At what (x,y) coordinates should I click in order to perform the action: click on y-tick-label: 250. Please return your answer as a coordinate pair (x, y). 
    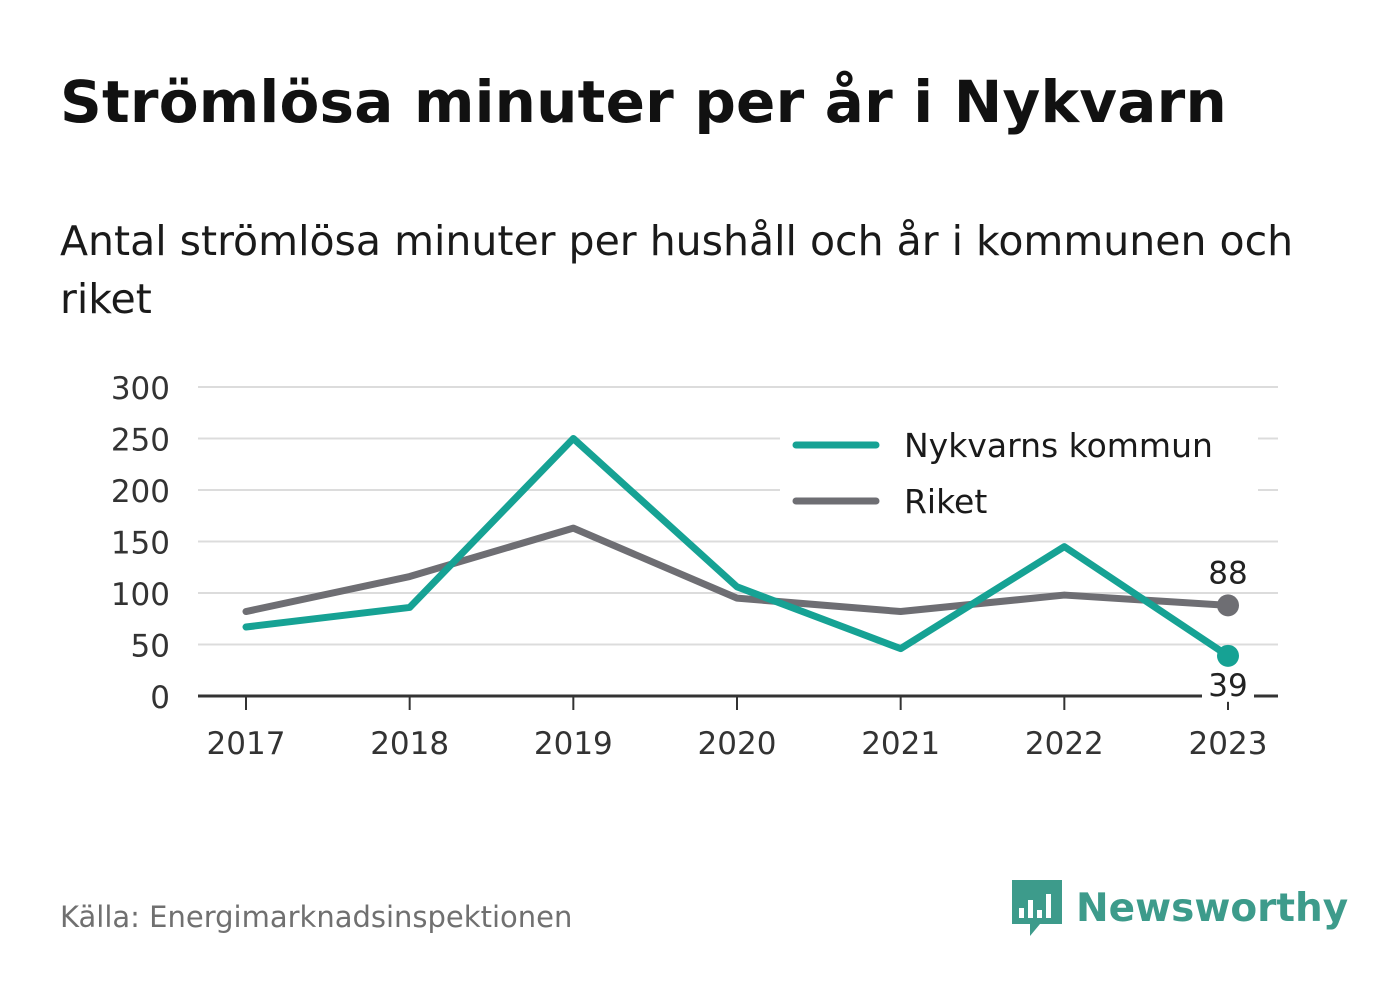
    Looking at the image, I should click on (140, 441).